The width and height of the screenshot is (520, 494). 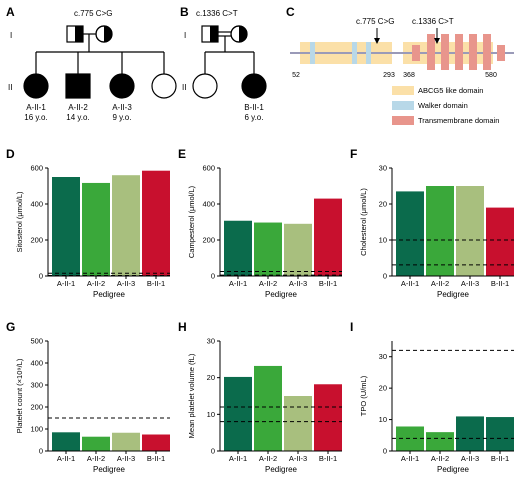 What do you see at coordinates (10, 12) in the screenshot?
I see `panel-letter-a: A` at bounding box center [10, 12].